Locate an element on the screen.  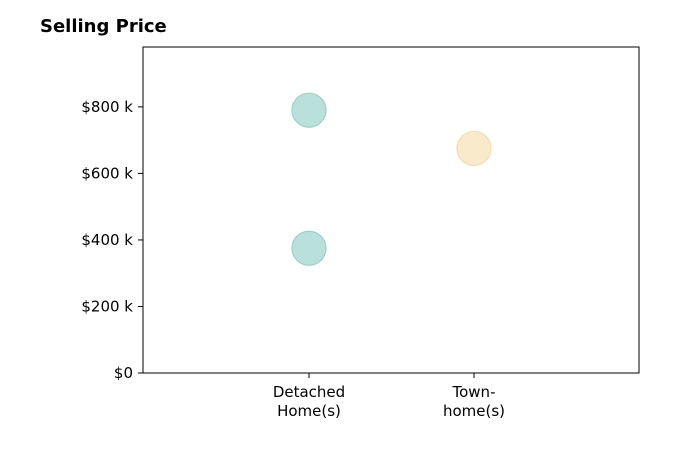
data-points is located at coordinates (391, 179).